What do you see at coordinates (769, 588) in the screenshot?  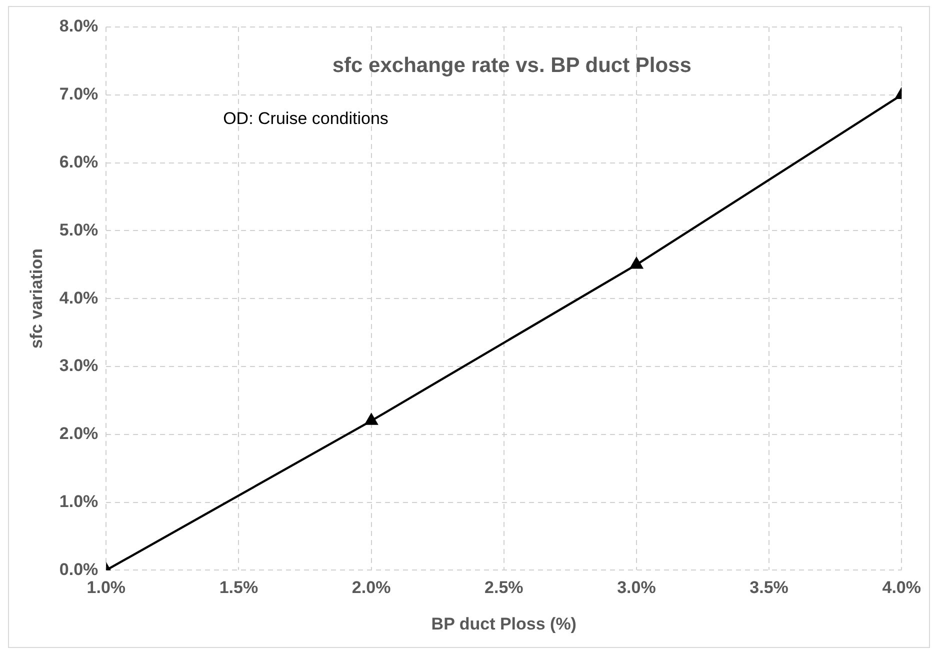 I see `x-tick-label: 3.5%` at bounding box center [769, 588].